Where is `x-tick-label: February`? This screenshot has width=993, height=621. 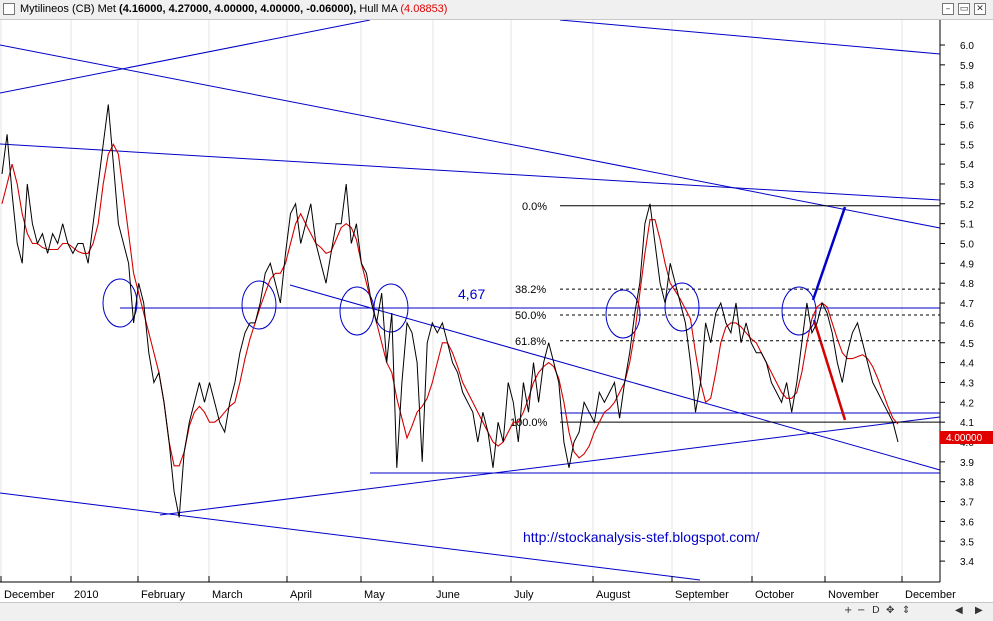 x-tick-label: February is located at coordinates (163, 595).